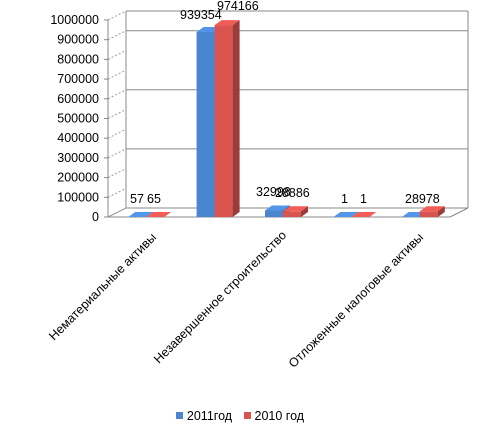 This screenshot has height=435, width=480. I want to click on data-label: 65, so click(154, 199).